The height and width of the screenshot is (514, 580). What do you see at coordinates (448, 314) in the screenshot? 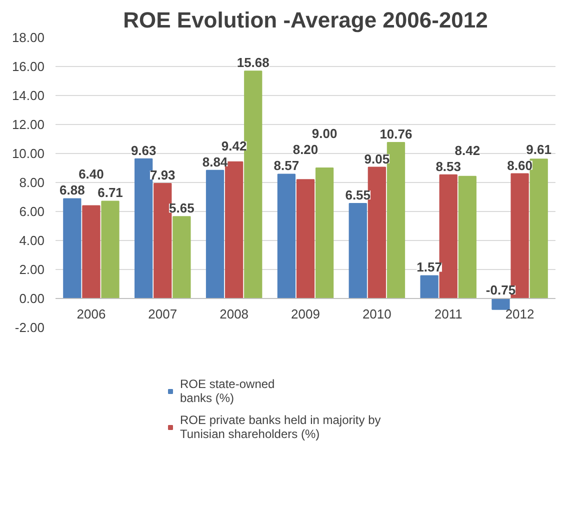
I see `x-tick-label: 2011` at bounding box center [448, 314].